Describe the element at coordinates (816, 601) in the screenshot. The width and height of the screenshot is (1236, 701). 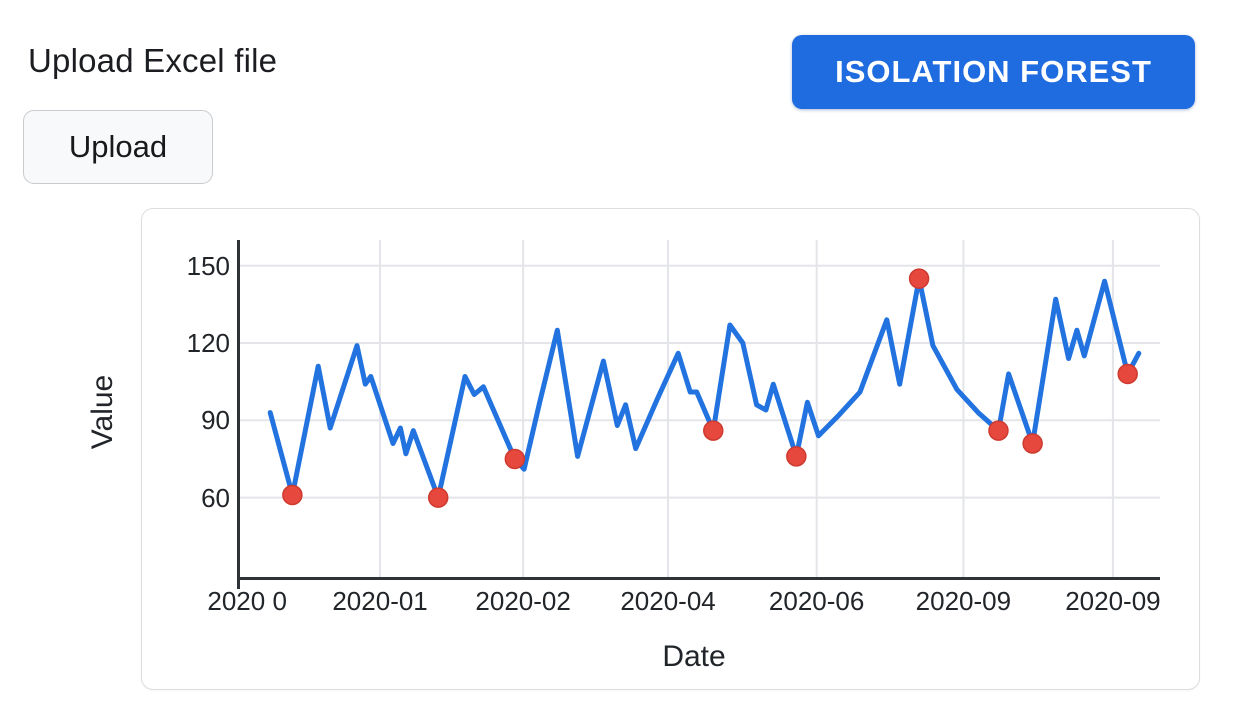
I see `x-tick-label: 2020-06` at that location.